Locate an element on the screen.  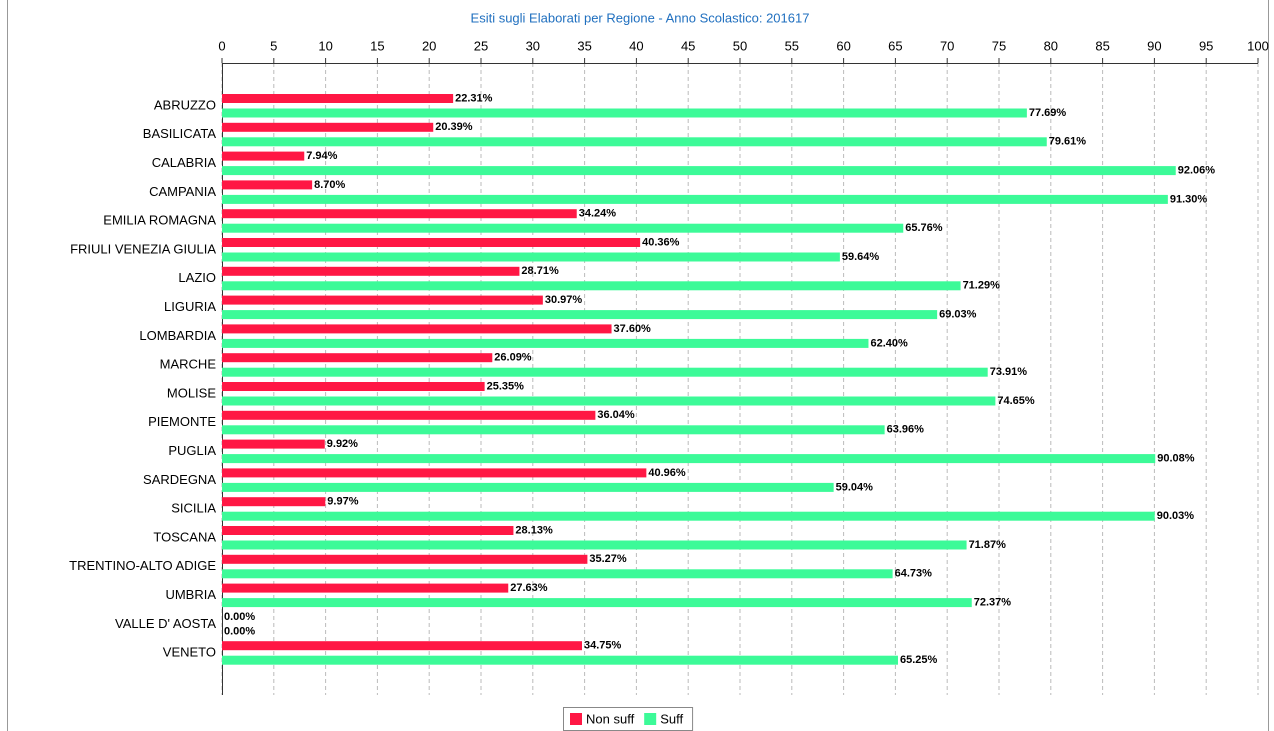
y-tick-label: UMBRIA is located at coordinates (190, 594).